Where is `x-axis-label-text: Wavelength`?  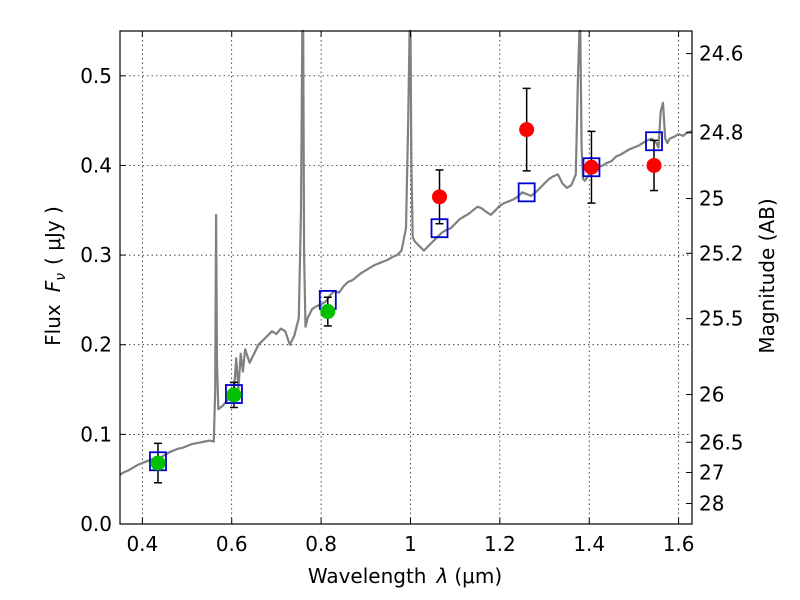 x-axis-label-text: Wavelength is located at coordinates (367, 576).